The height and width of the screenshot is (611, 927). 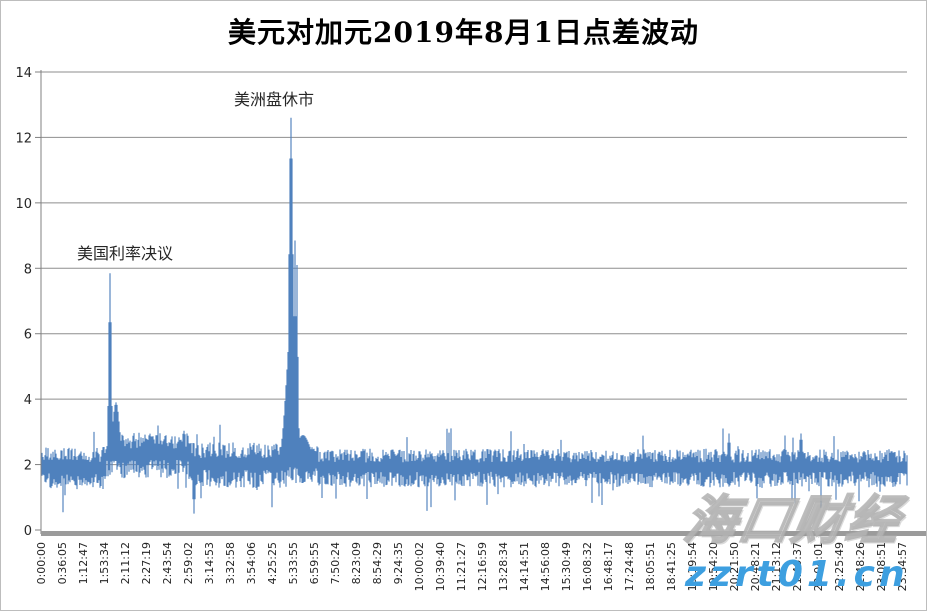 What do you see at coordinates (440, 566) in the screenshot?
I see `x-tick-label: 10:39:40` at bounding box center [440, 566].